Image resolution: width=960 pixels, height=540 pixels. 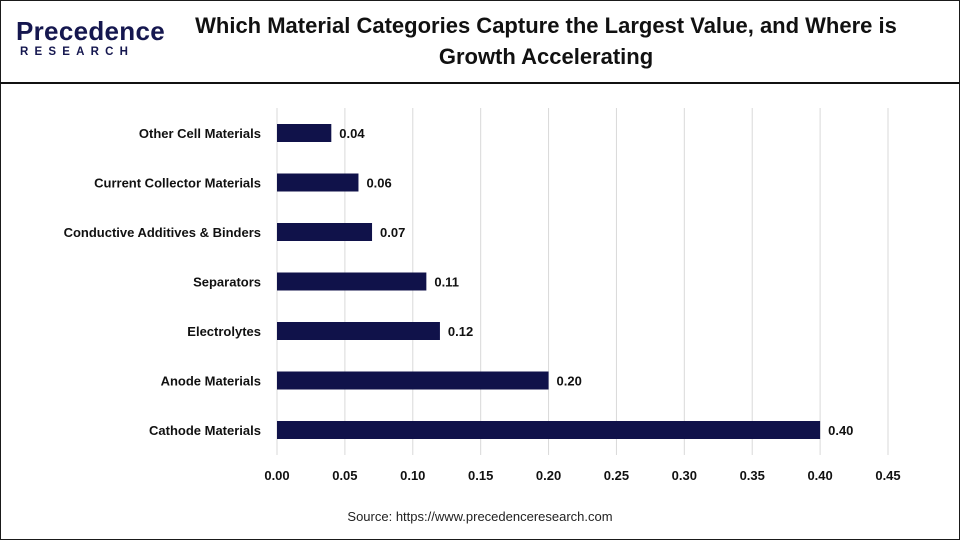 I want to click on category-label: Current Collector Materials, so click(x=177, y=183).